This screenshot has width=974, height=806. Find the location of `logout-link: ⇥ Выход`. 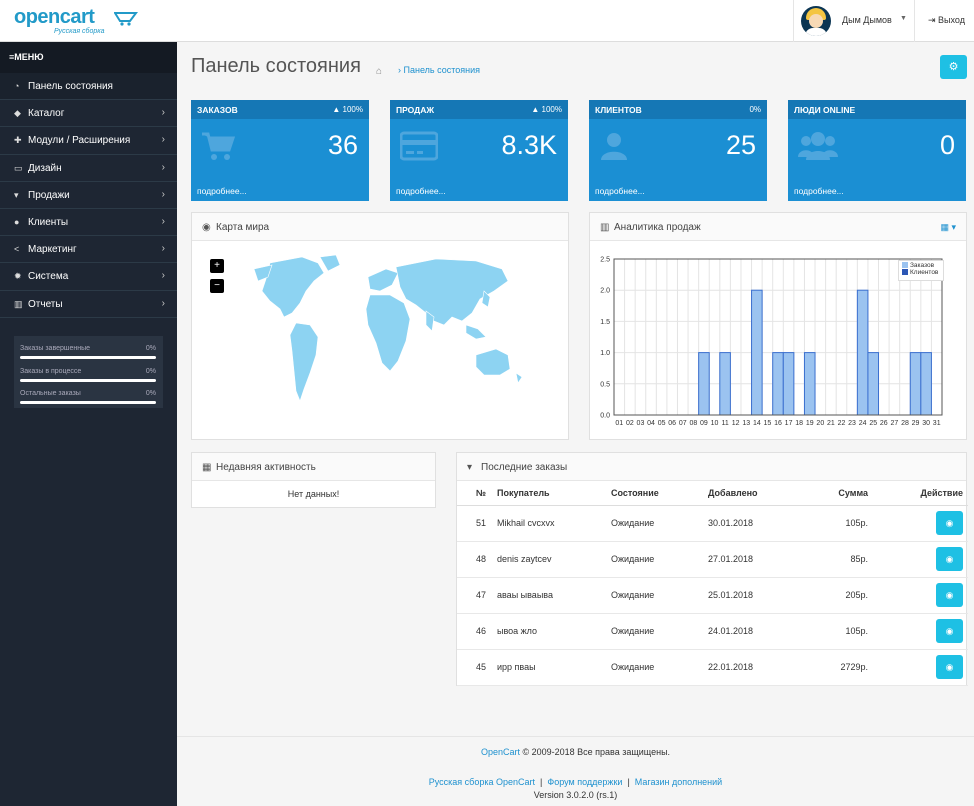

logout-link: ⇥ Выход is located at coordinates (946, 20).